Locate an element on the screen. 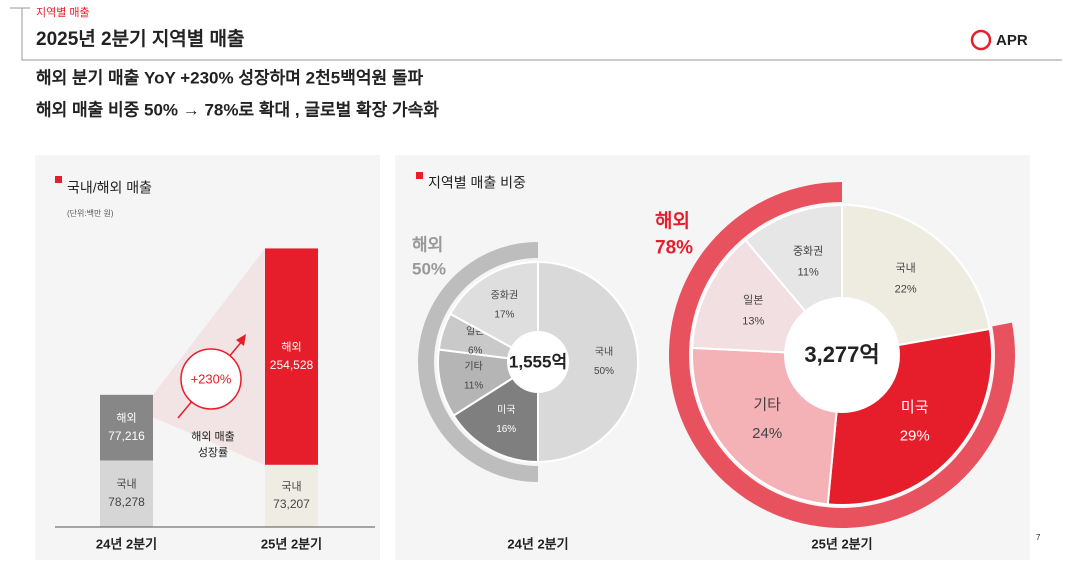  headline: 해외 매출 비중 50% → 78%로 확대 , 글로벌 확장 가속화 is located at coordinates (237, 109).